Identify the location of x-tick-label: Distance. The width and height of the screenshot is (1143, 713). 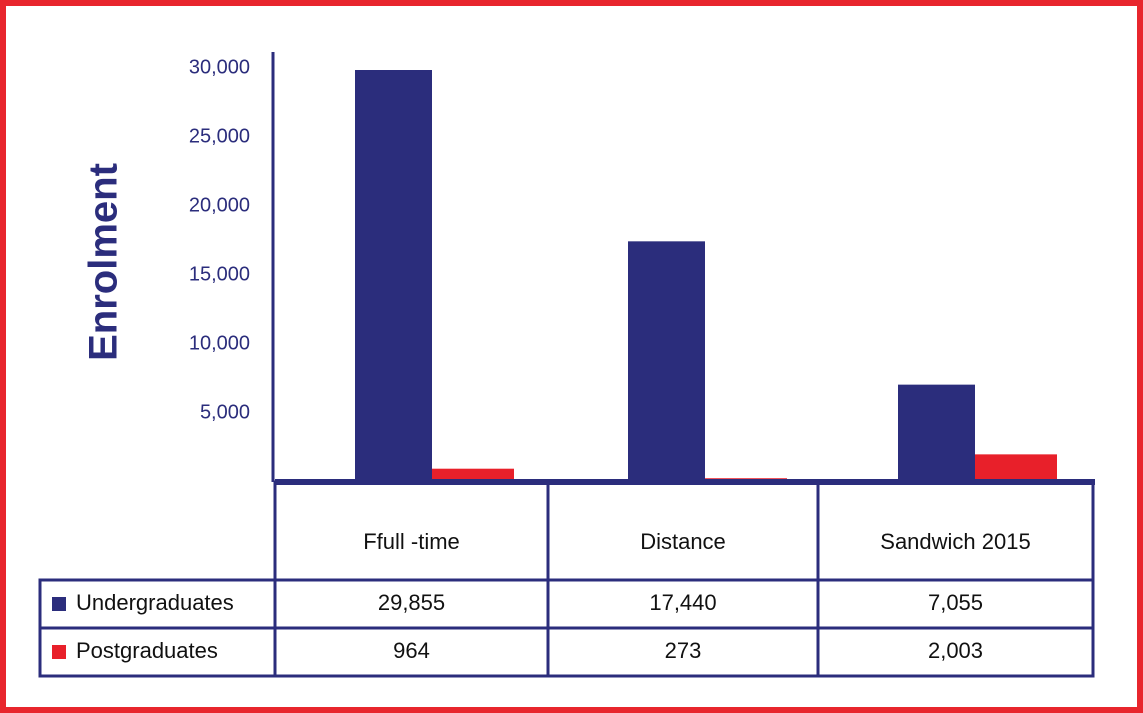
(683, 541).